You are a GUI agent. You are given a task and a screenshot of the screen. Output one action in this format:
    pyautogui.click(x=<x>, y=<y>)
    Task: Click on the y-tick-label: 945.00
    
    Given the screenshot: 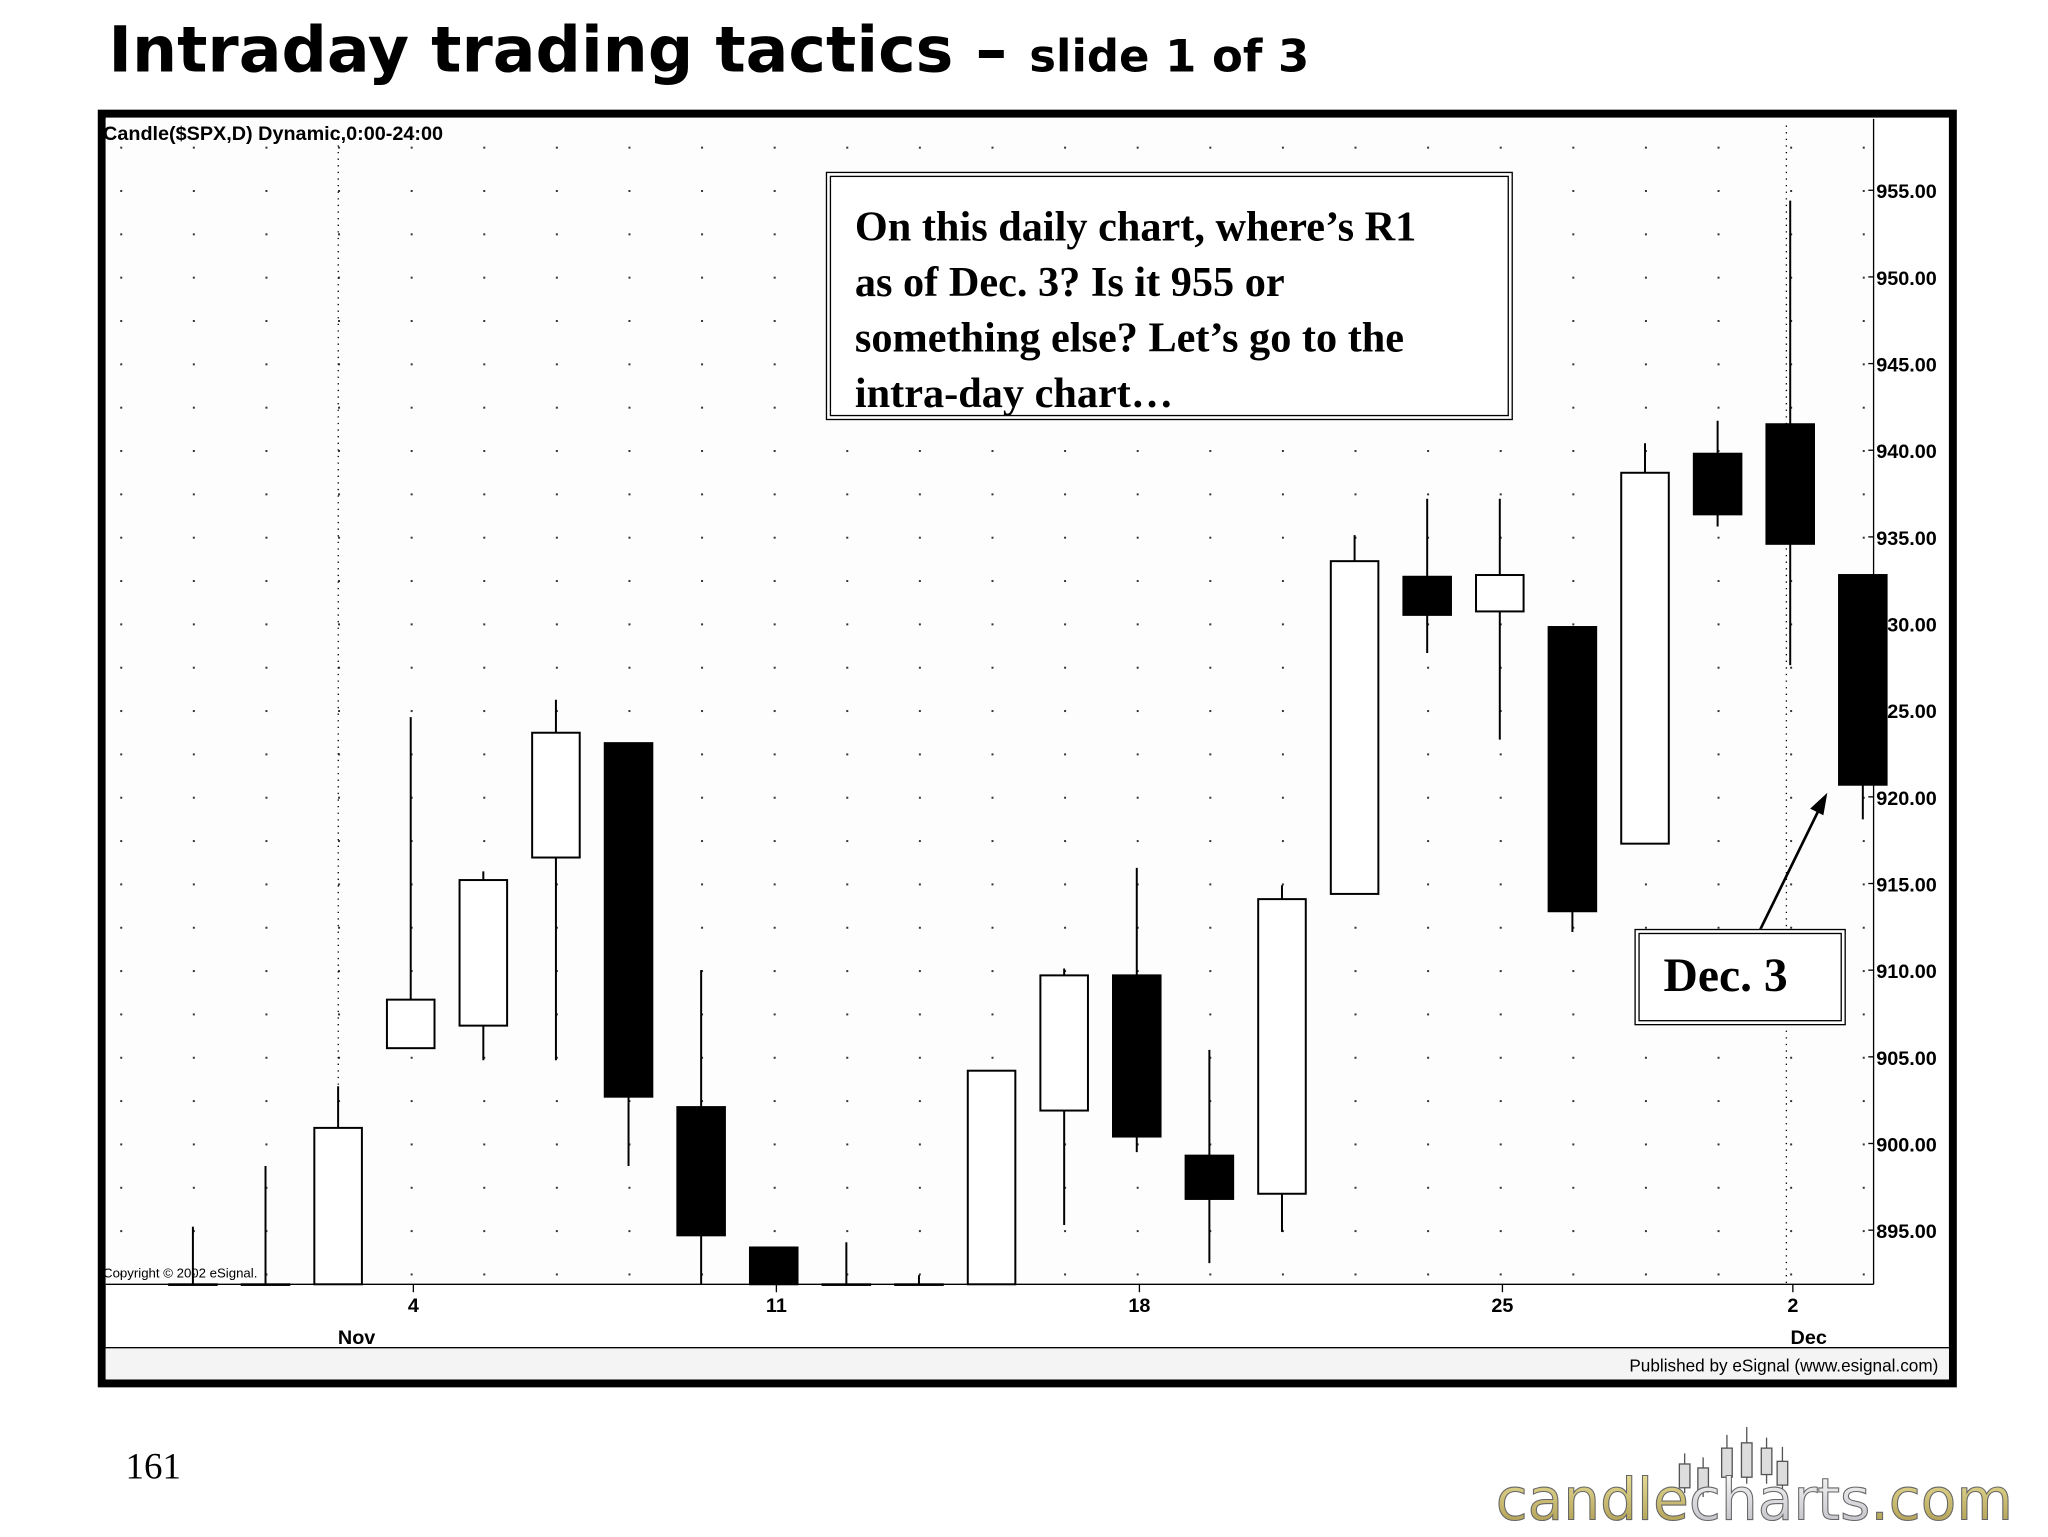 What is the action you would take?
    pyautogui.click(x=1906, y=366)
    